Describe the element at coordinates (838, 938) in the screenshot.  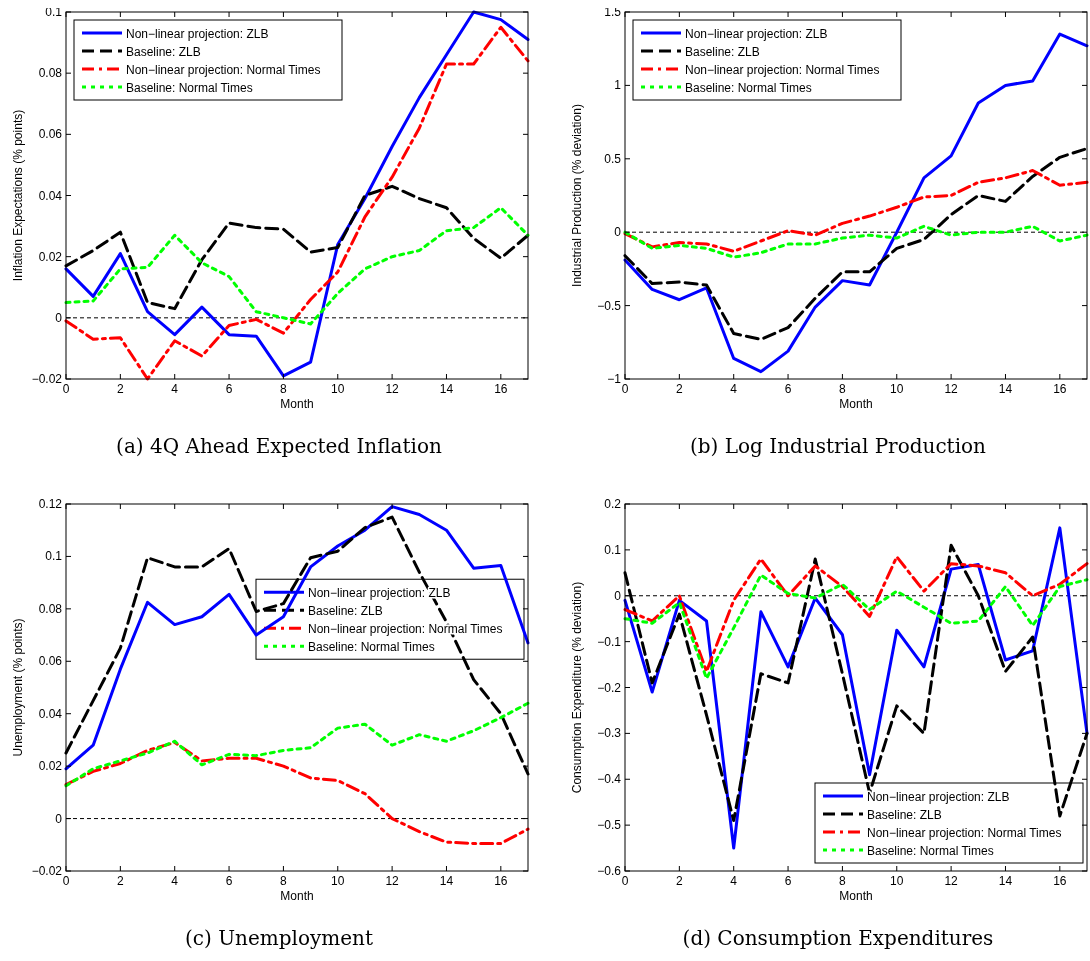
I see `text: (d) Consumption Expenditures` at that location.